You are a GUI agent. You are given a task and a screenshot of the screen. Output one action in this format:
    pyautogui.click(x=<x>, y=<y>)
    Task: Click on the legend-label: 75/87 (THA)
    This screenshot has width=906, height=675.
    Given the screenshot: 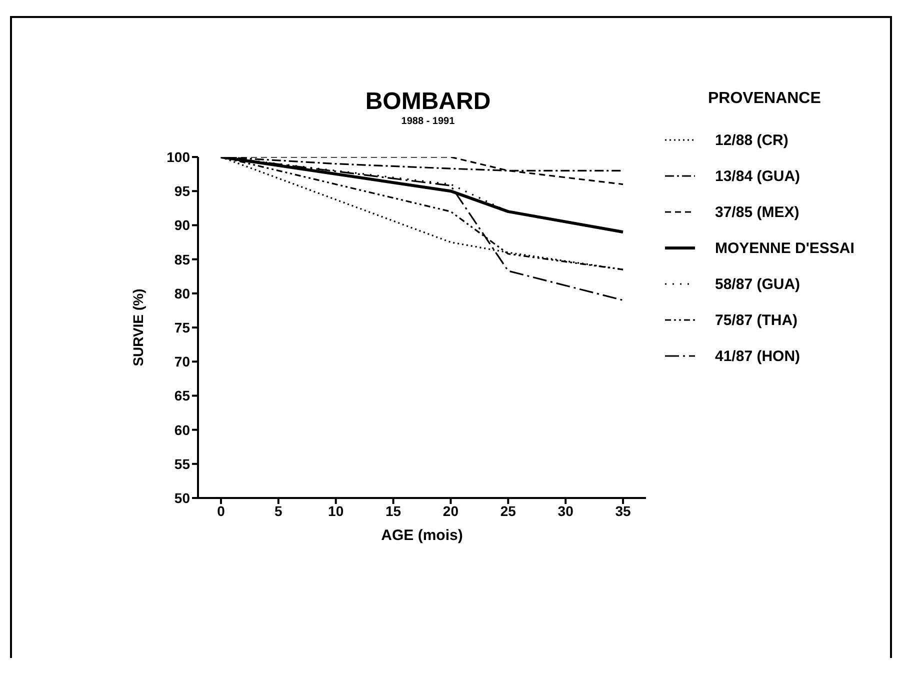 What is the action you would take?
    pyautogui.click(x=756, y=320)
    